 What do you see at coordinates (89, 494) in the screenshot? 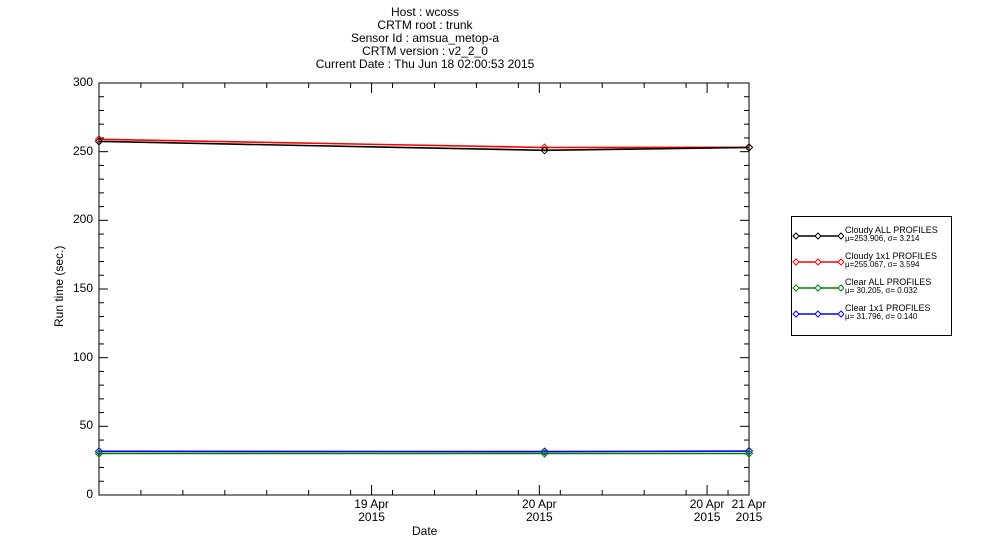
I see `y-tick-label: 0` at bounding box center [89, 494].